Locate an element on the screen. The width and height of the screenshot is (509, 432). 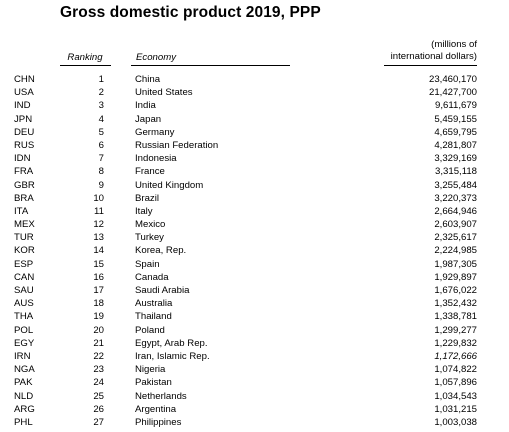
economy-cell: Indonesia is located at coordinates (156, 159).